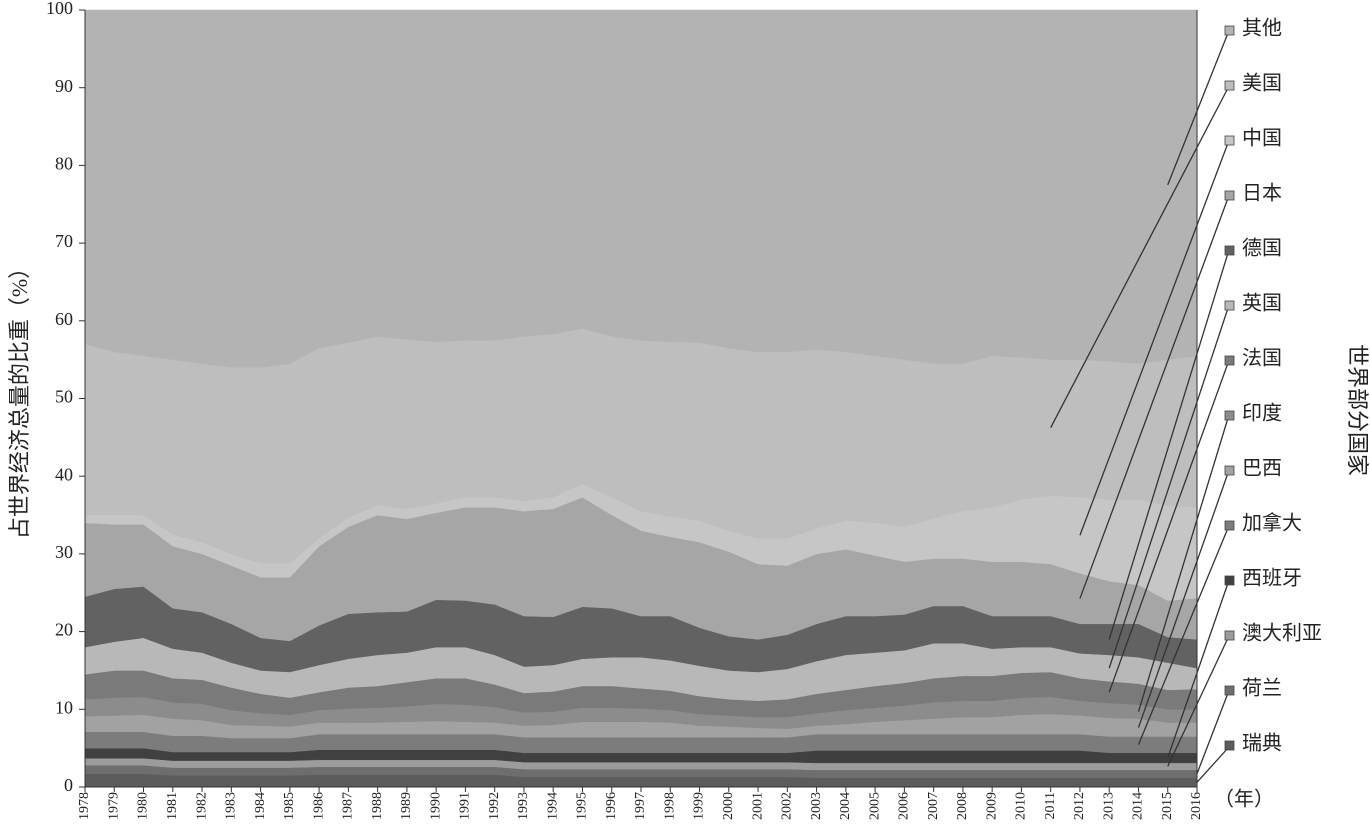 The height and width of the screenshot is (834, 1370). Describe the element at coordinates (113, 806) in the screenshot. I see `x-tick-label: 1979` at that location.